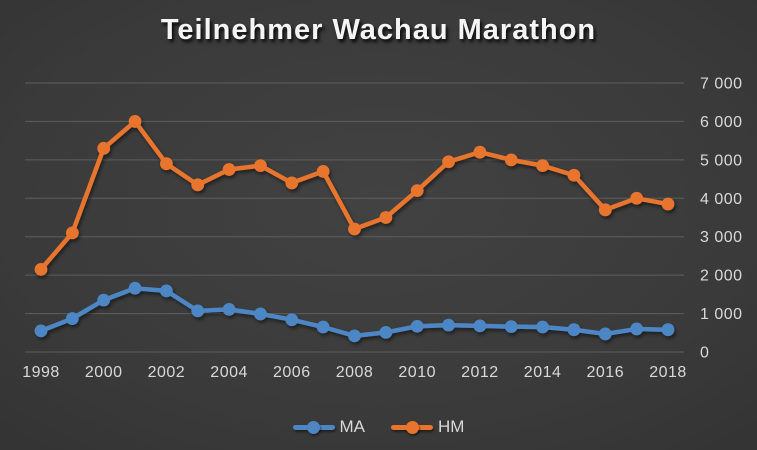 This screenshot has width=757, height=450. What do you see at coordinates (543, 372) in the screenshot?
I see `x-axis-label: 2014` at bounding box center [543, 372].